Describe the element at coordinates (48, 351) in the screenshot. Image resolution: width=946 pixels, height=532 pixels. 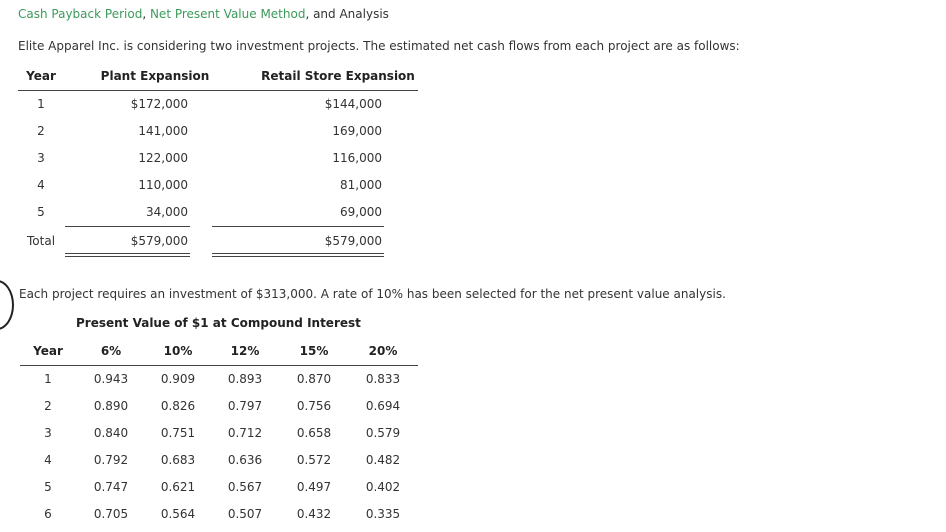
I see `pv-header-year: Year` at that location.